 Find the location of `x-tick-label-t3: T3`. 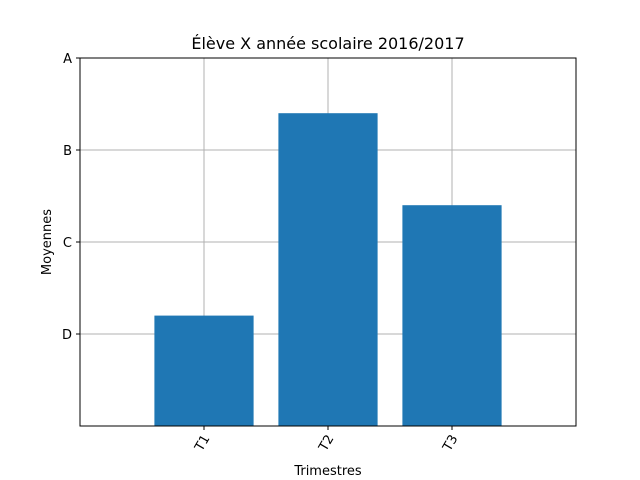

x-tick-label-t3: T3 is located at coordinates (451, 444).